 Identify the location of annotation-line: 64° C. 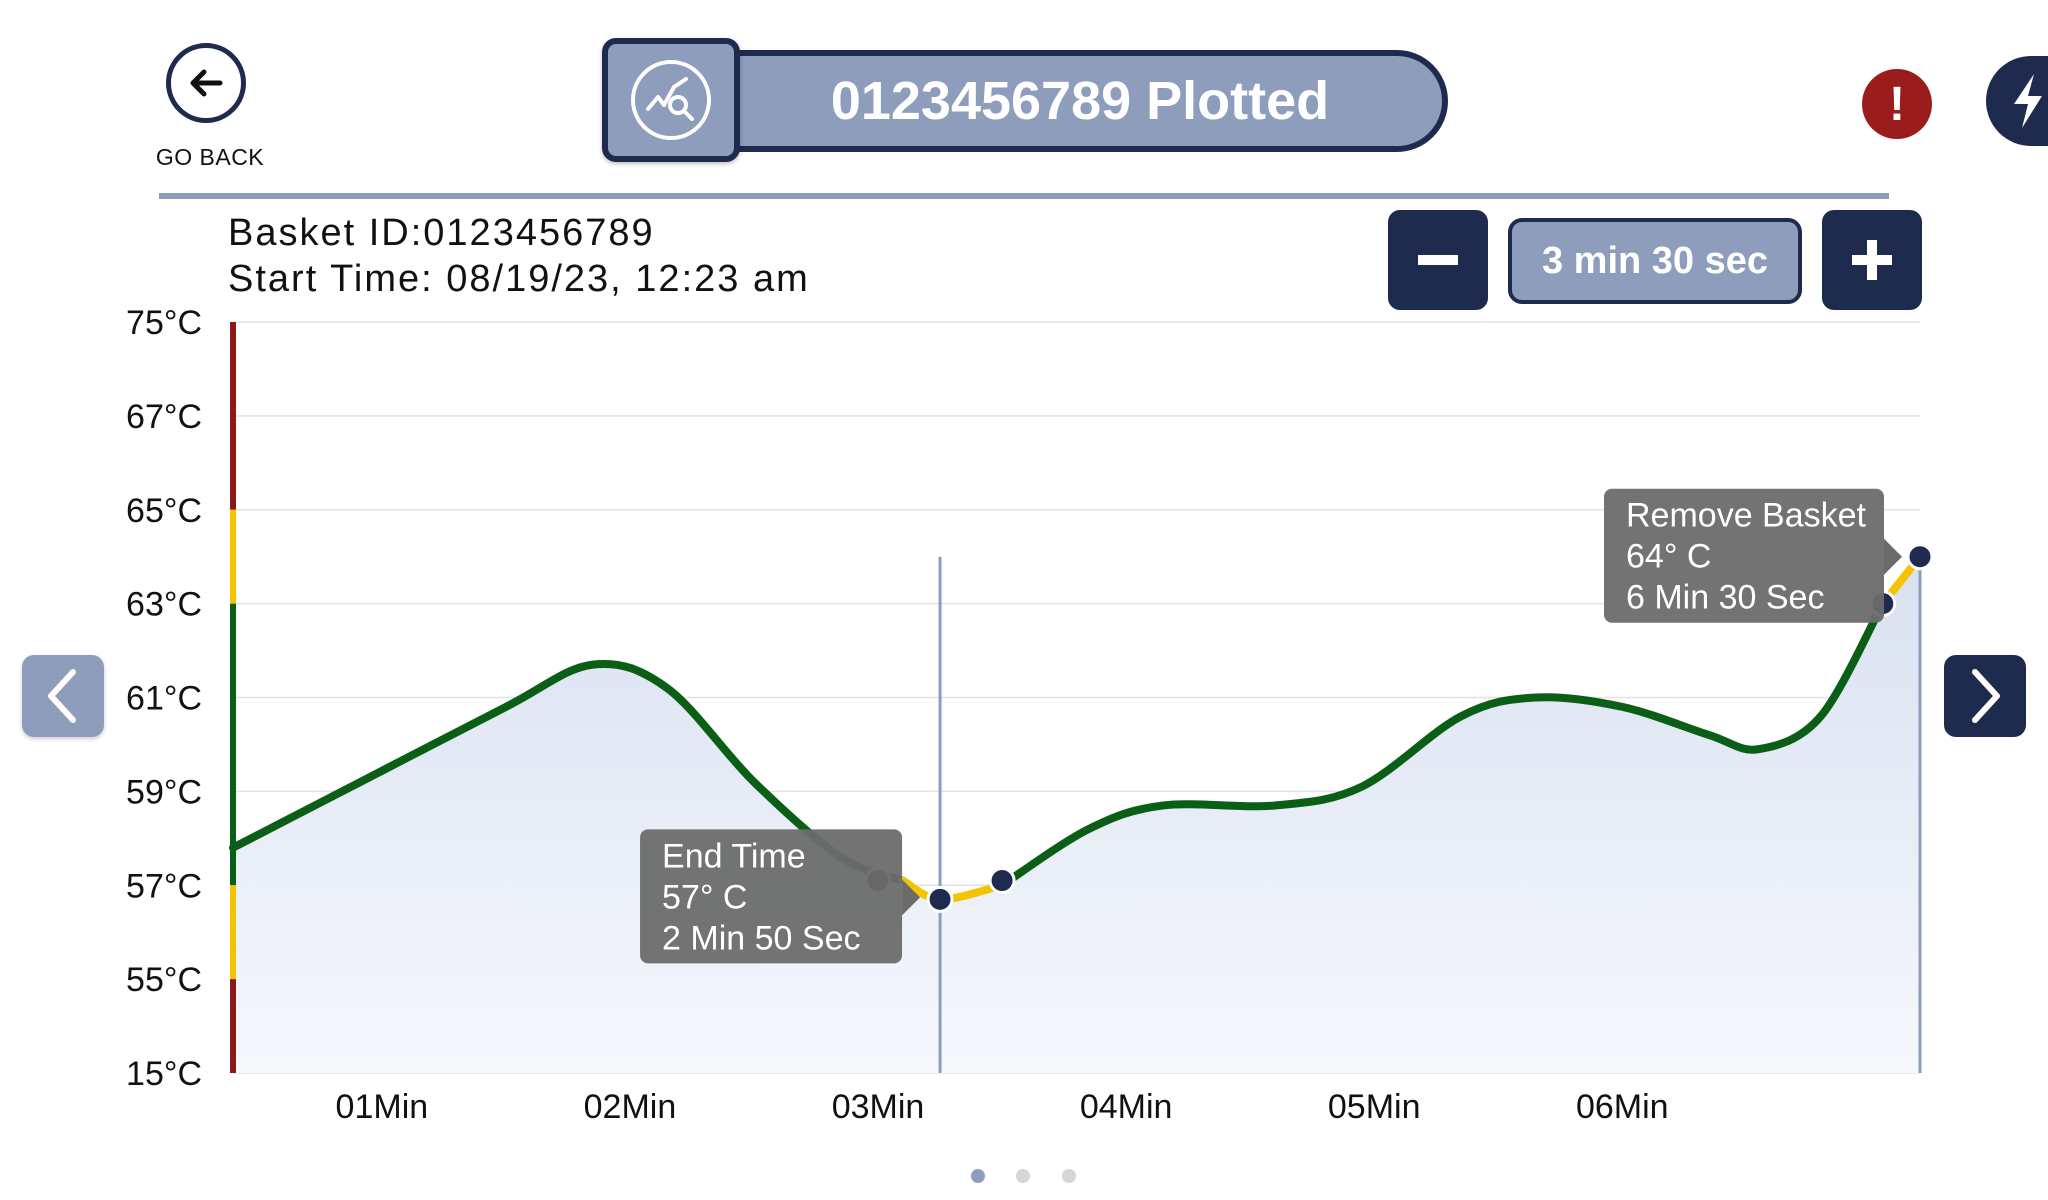
(1668, 557).